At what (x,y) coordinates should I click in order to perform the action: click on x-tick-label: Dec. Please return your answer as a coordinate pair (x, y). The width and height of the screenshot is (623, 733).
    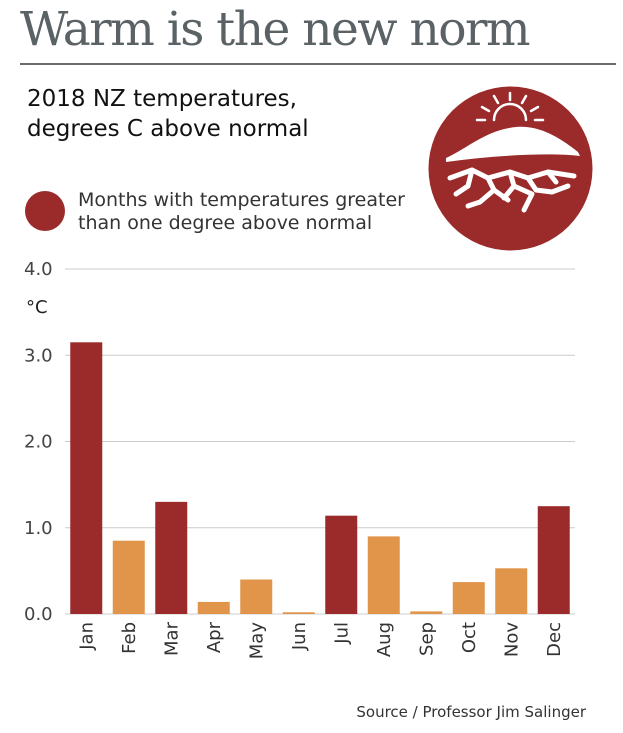
    Looking at the image, I should click on (554, 639).